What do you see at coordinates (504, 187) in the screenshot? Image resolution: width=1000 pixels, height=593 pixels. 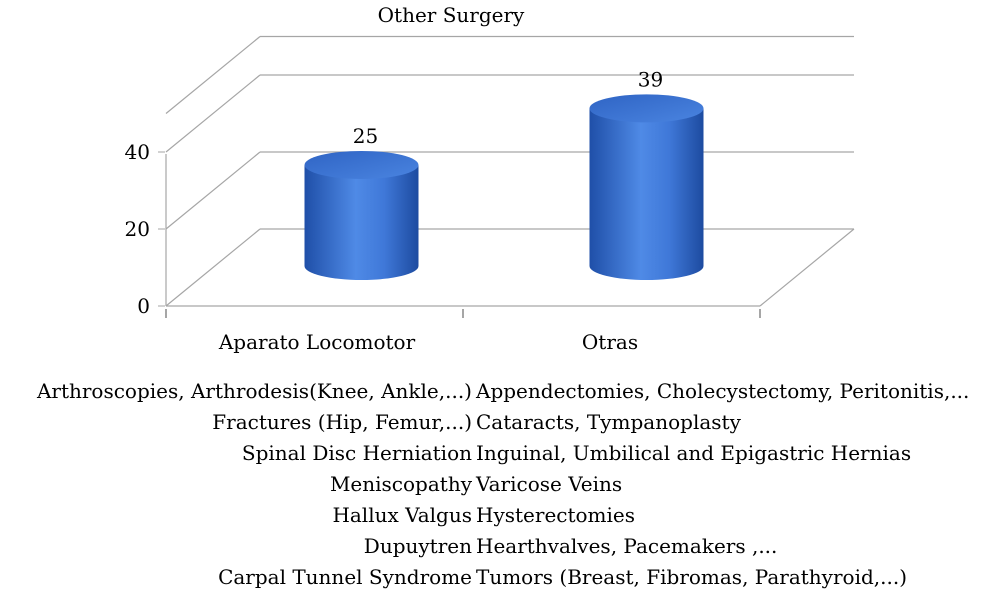 I see `bars` at bounding box center [504, 187].